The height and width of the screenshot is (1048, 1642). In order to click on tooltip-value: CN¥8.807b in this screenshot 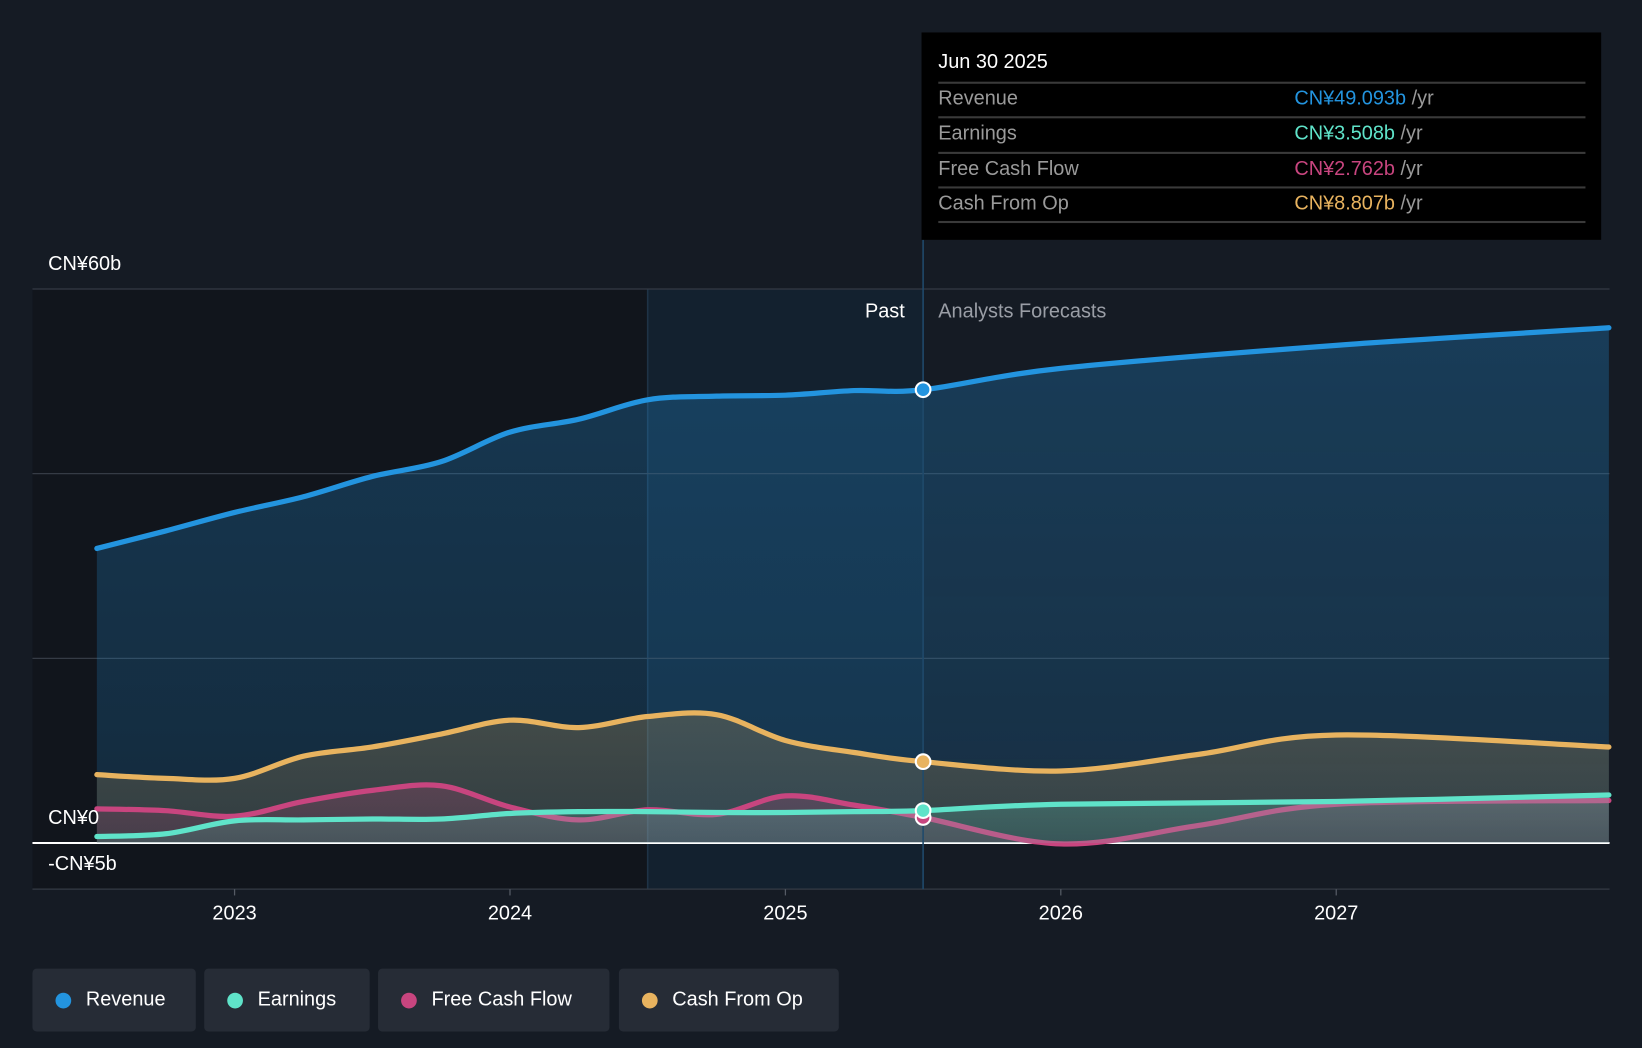, I will do `click(1345, 203)`.